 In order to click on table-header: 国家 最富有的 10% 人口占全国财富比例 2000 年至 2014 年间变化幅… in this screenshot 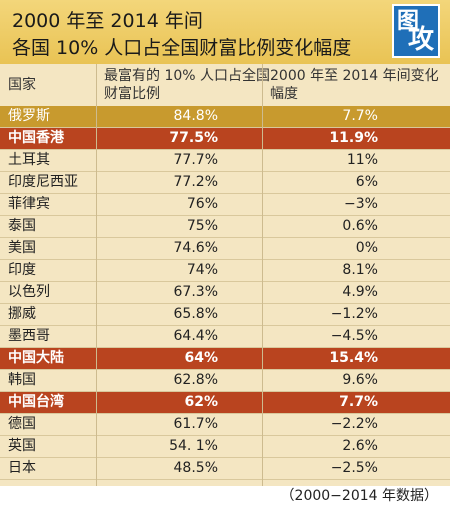, I will do `click(225, 85)`.